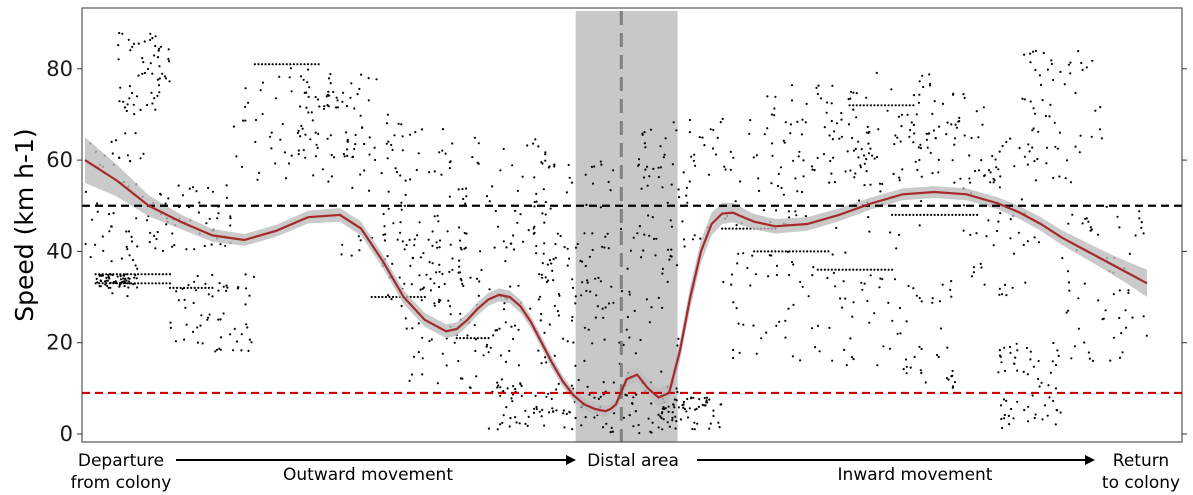 This screenshot has height=495, width=1193. I want to click on distal-area-label: Distal area, so click(633, 461).